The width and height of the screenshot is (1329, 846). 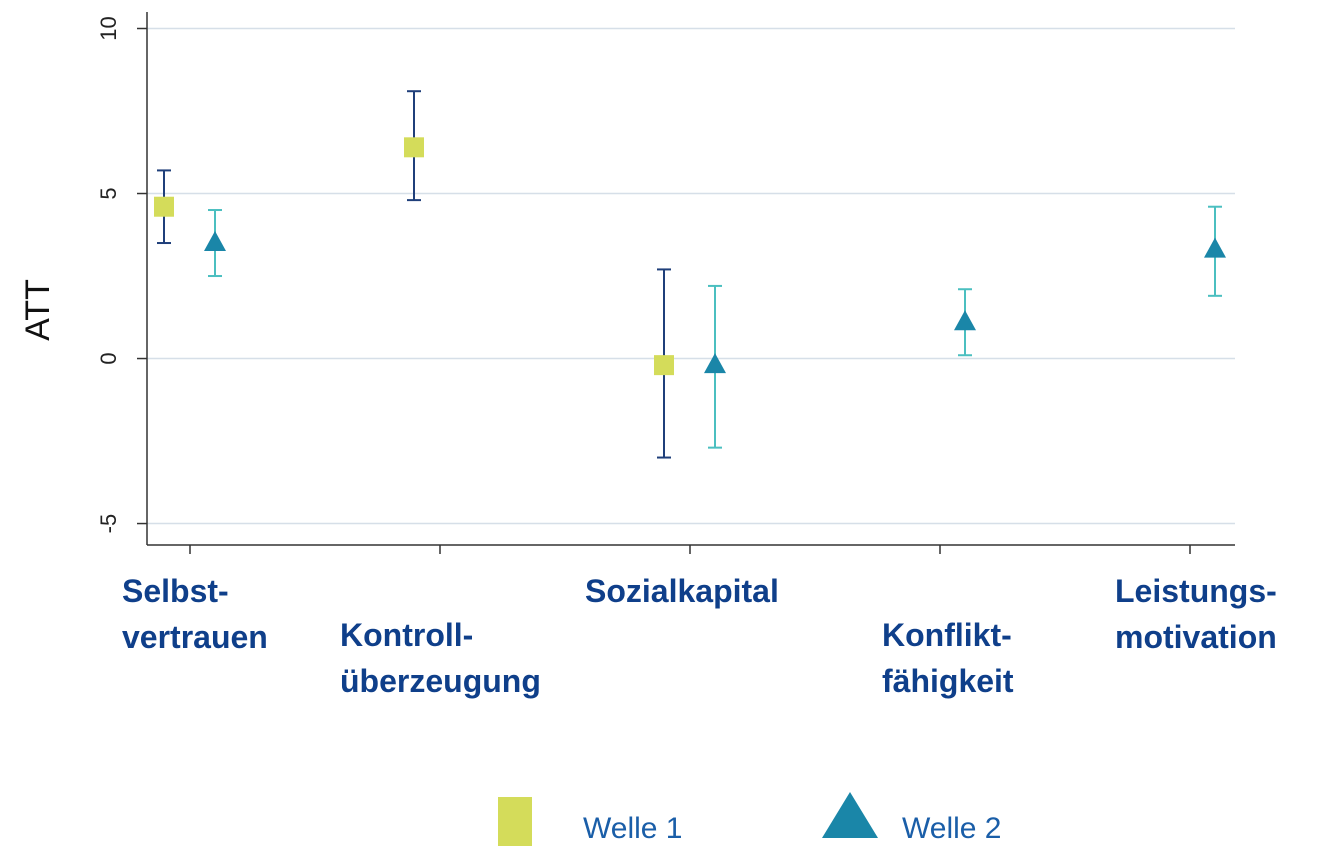 I want to click on x-tick-label: Konflikt- fähigkeit, so click(x=948, y=658).